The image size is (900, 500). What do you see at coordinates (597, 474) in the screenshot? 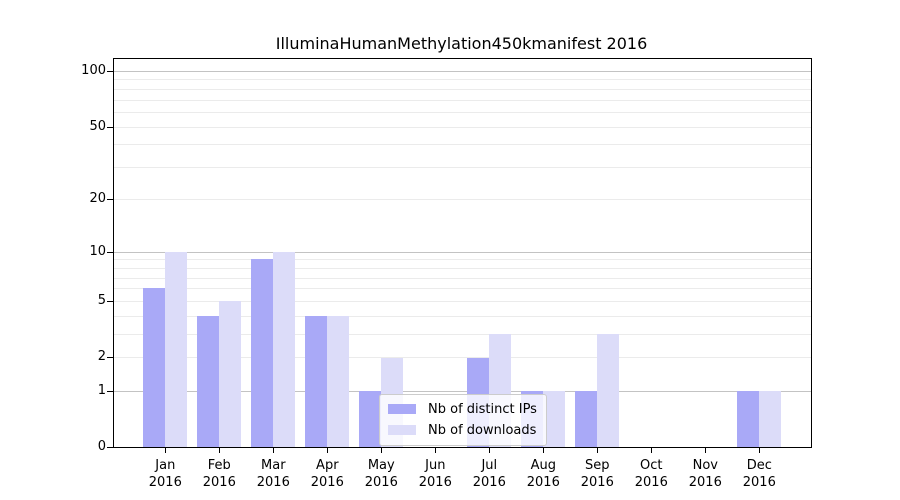
I see `x-tick-label: Sep 2016` at bounding box center [597, 474].